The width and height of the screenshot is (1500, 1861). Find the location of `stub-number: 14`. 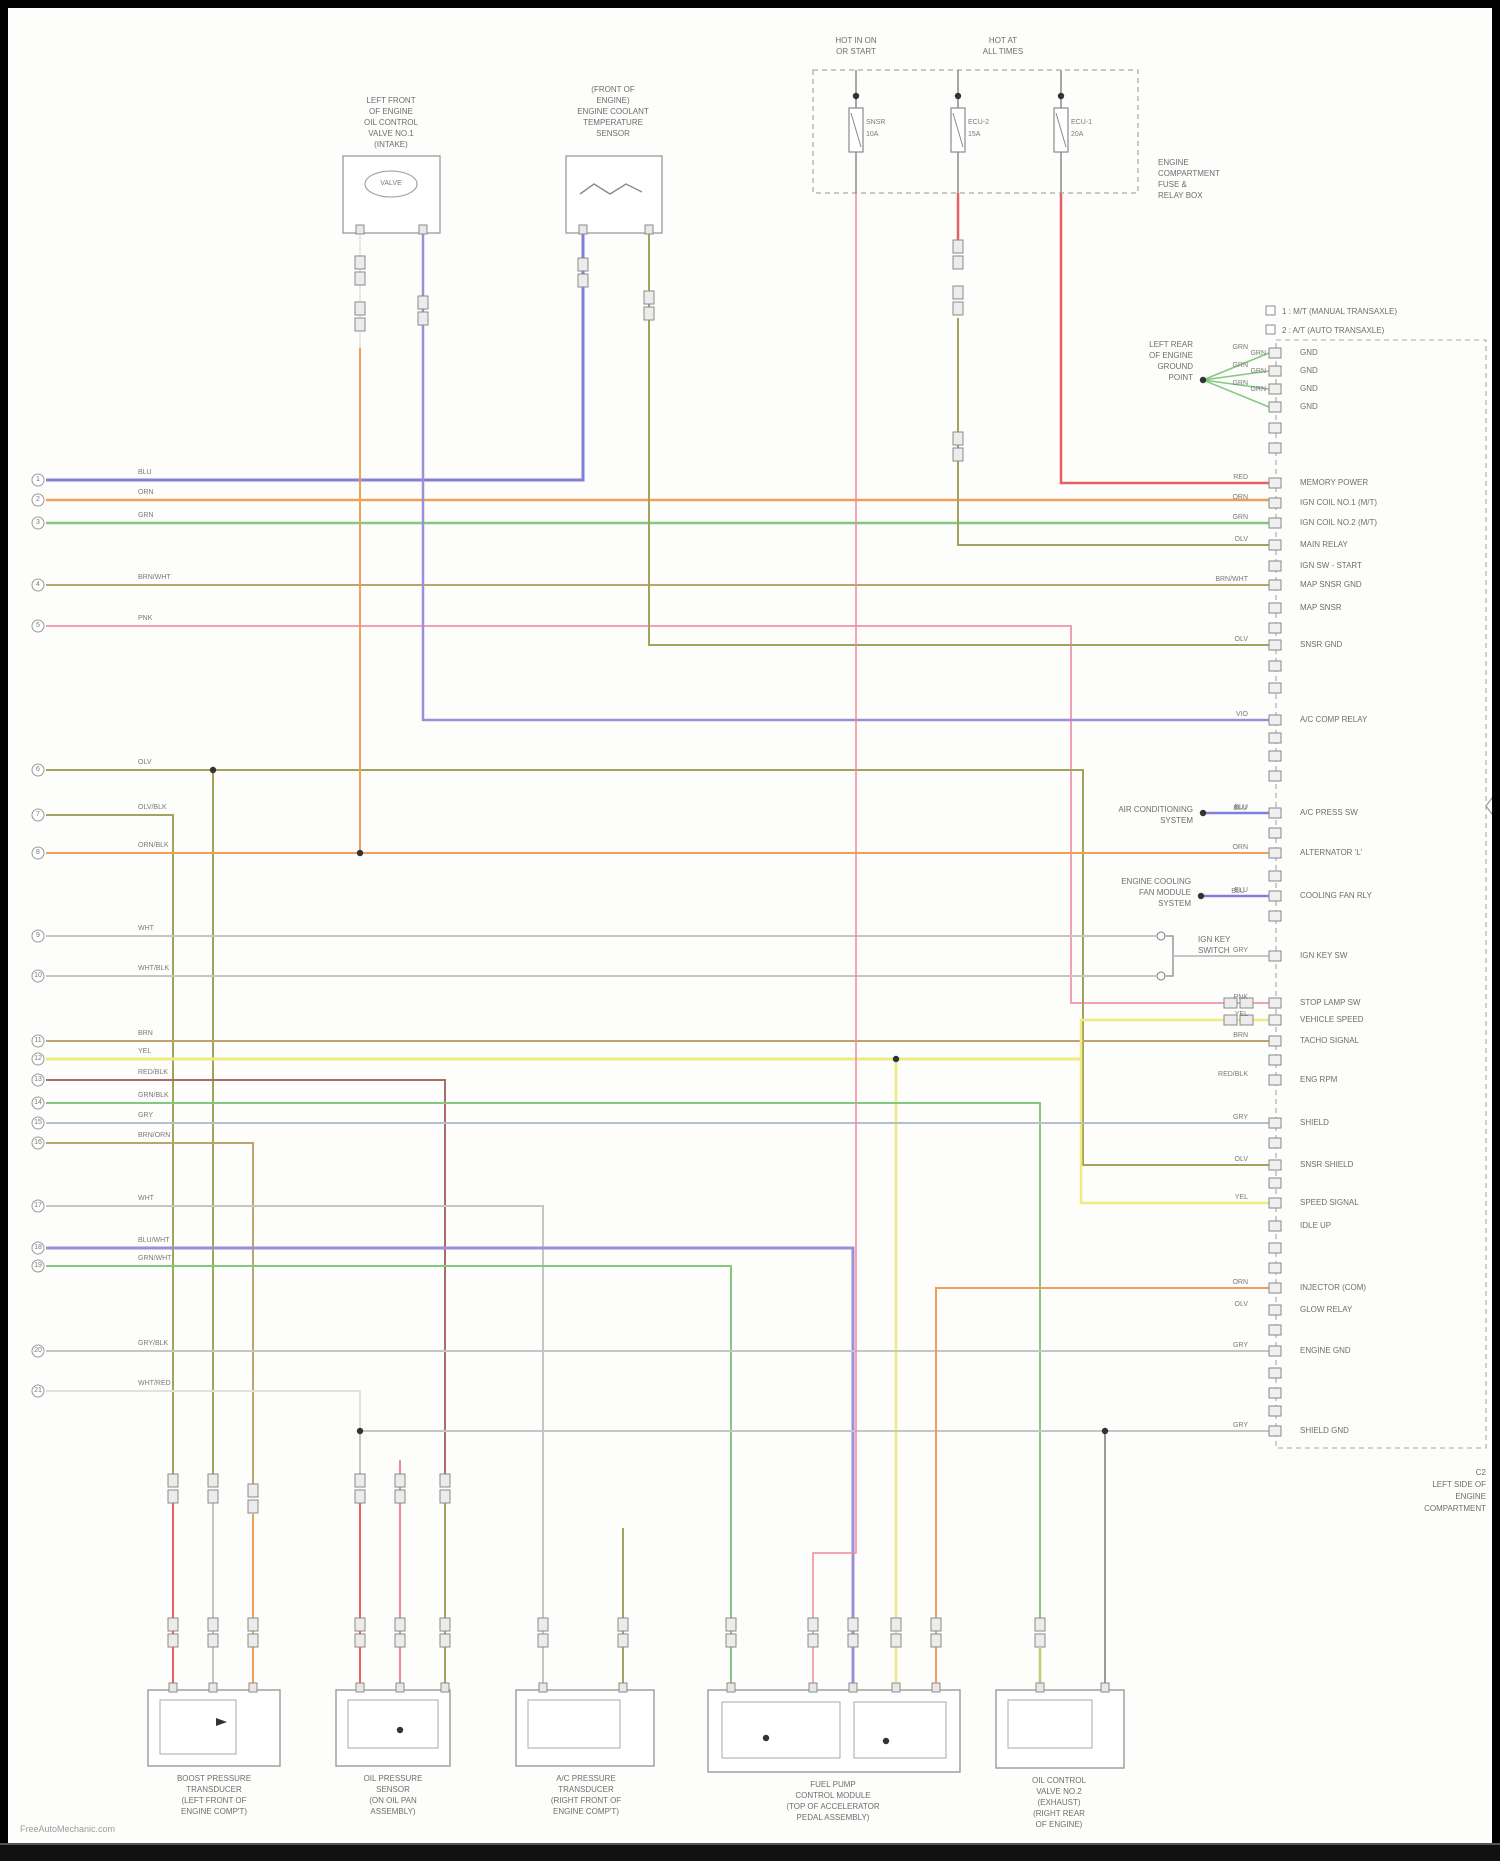

stub-number: 14 is located at coordinates (38, 1102).